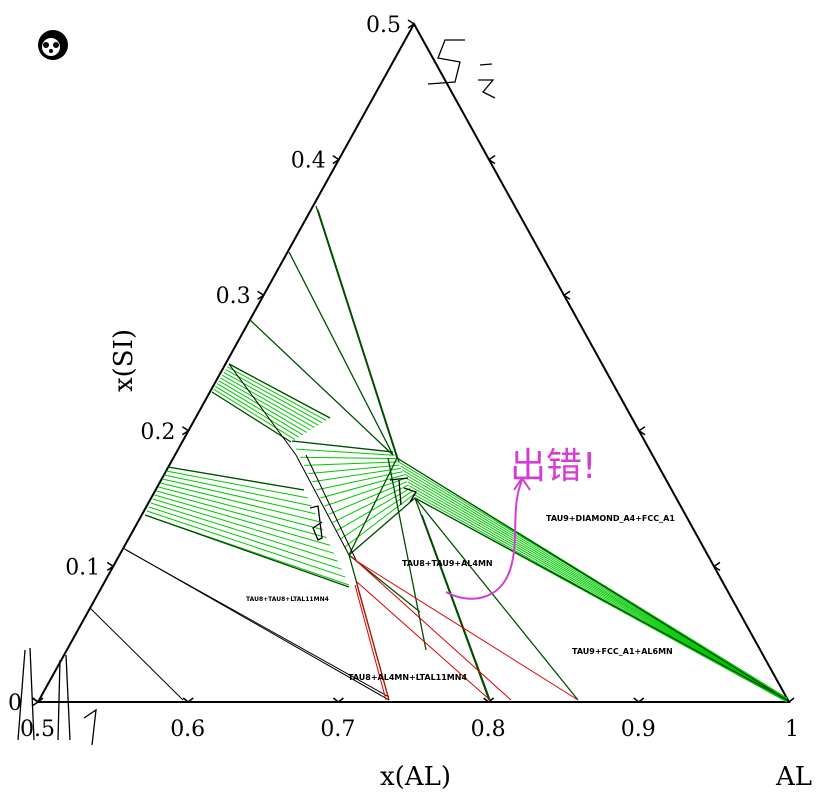  Describe the element at coordinates (316, 523) in the screenshot. I see `hand-mark-t4` at that location.